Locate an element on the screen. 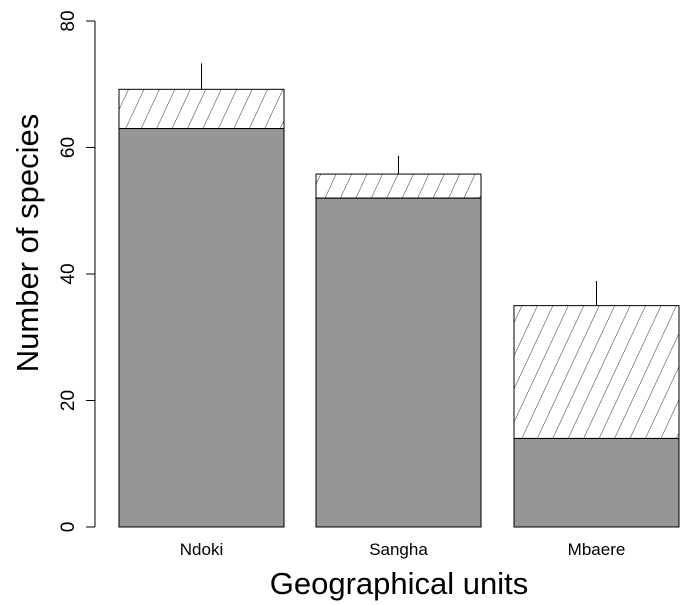 The image size is (688, 605). y-tick-label: 40 is located at coordinates (68, 273).